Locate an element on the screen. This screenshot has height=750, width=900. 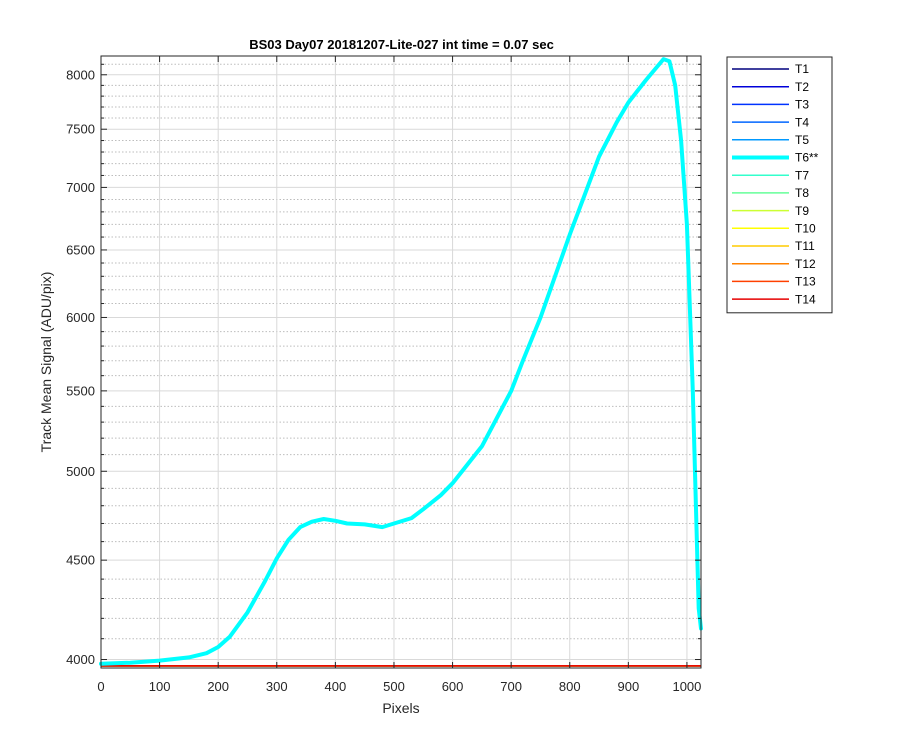
legend-label: T11 is located at coordinates (805, 246).